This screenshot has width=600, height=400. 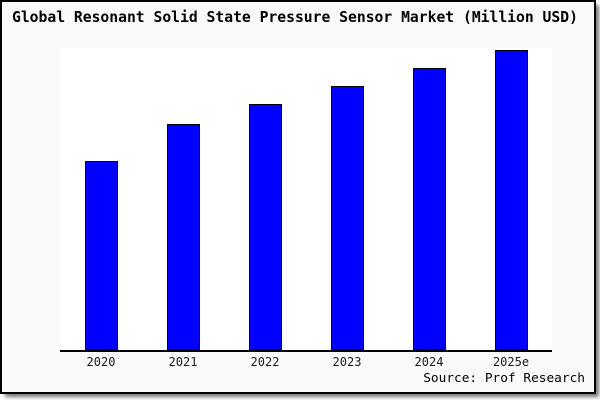 I want to click on bar-2022, so click(x=265, y=227).